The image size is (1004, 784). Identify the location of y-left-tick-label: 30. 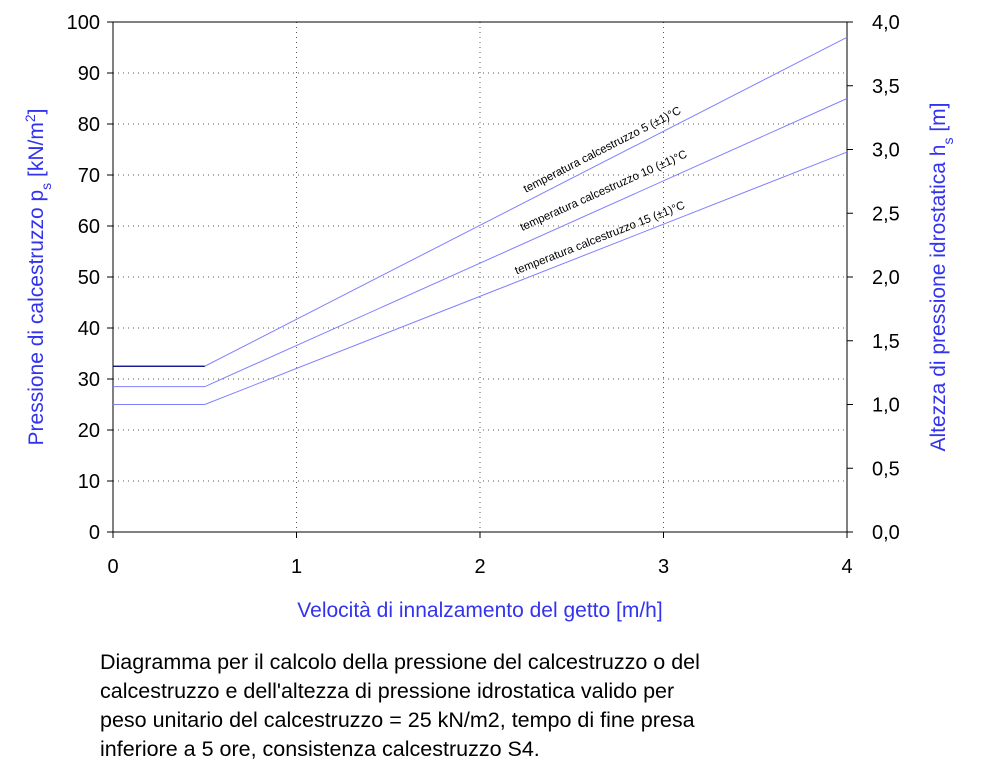
(89, 380).